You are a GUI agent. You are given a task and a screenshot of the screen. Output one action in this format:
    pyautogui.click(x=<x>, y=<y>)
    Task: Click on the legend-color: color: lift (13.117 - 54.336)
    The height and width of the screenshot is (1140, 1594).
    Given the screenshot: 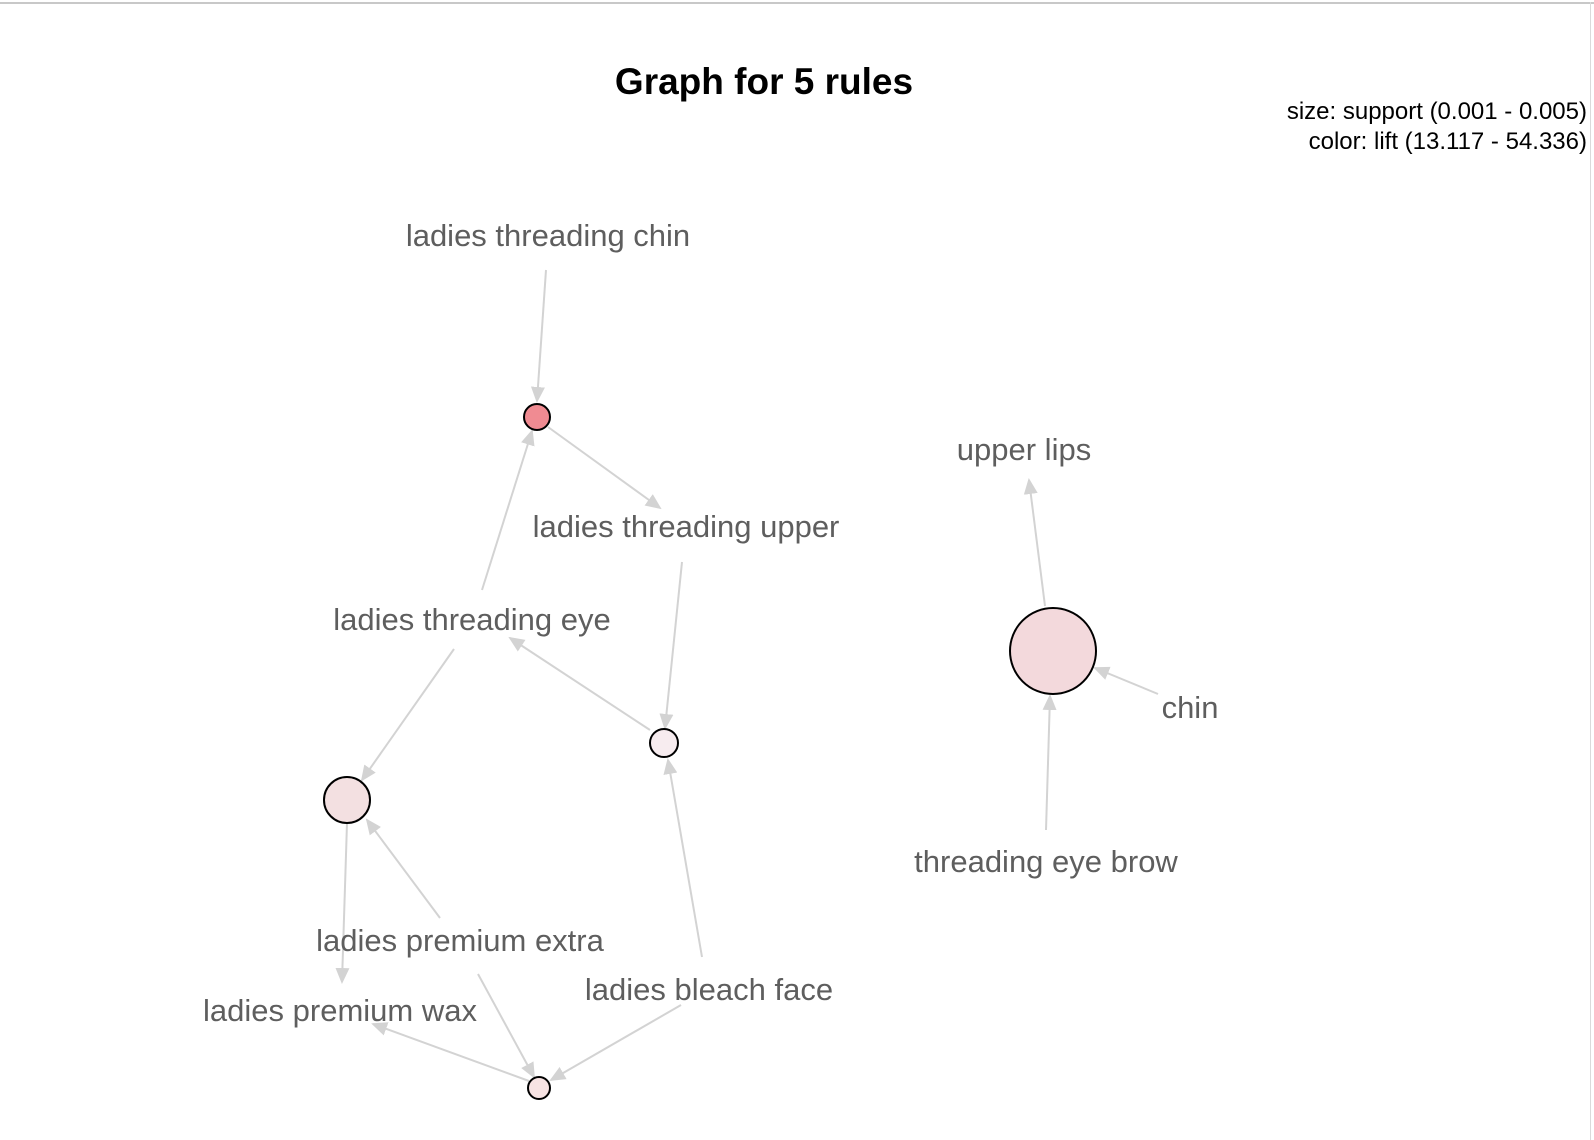 What is the action you would take?
    pyautogui.click(x=1448, y=141)
    